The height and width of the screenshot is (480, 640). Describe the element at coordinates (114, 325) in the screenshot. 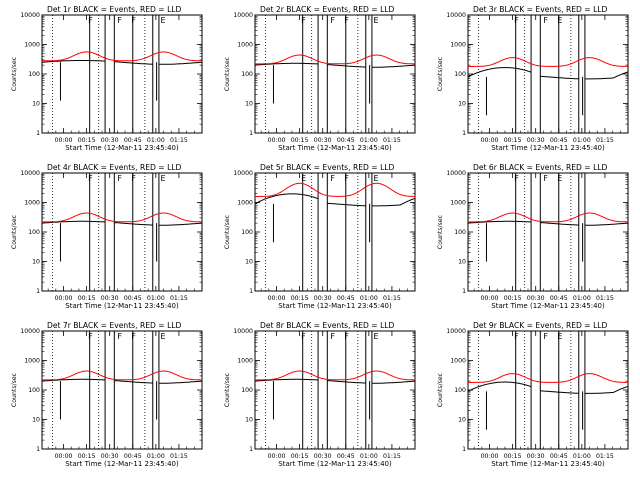

I see `panel-title: Det 7r BLACK = Events, RED = LLD` at that location.